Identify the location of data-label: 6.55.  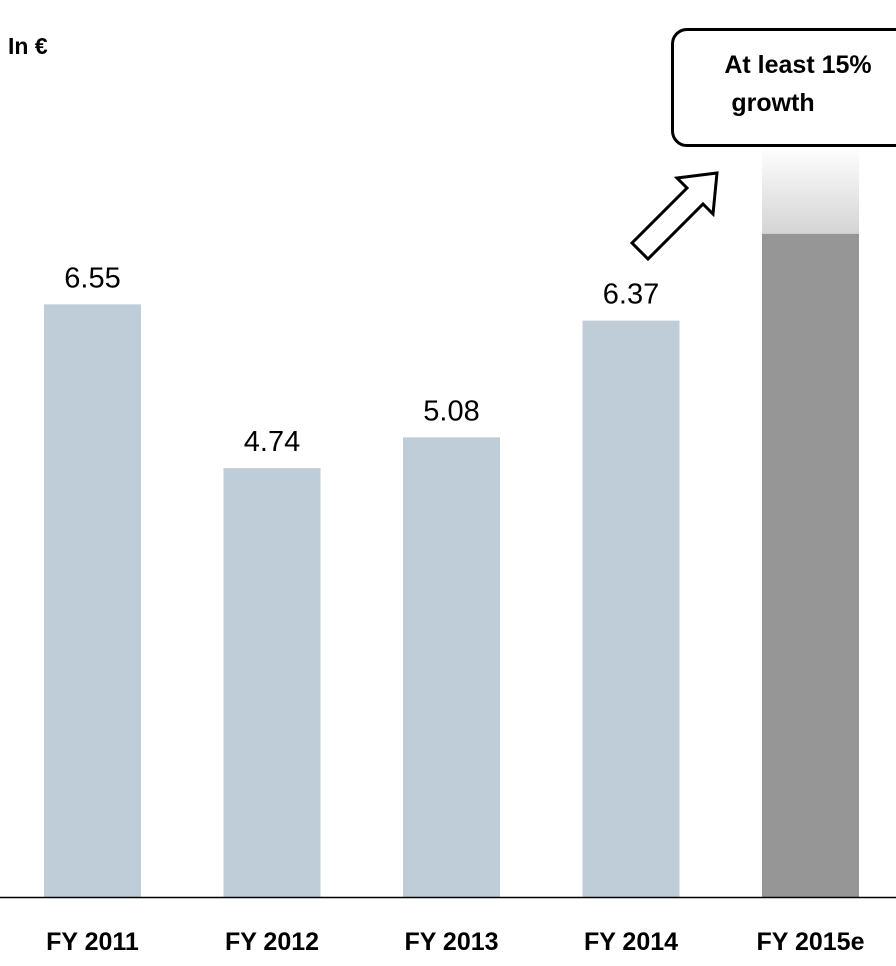
(92, 278).